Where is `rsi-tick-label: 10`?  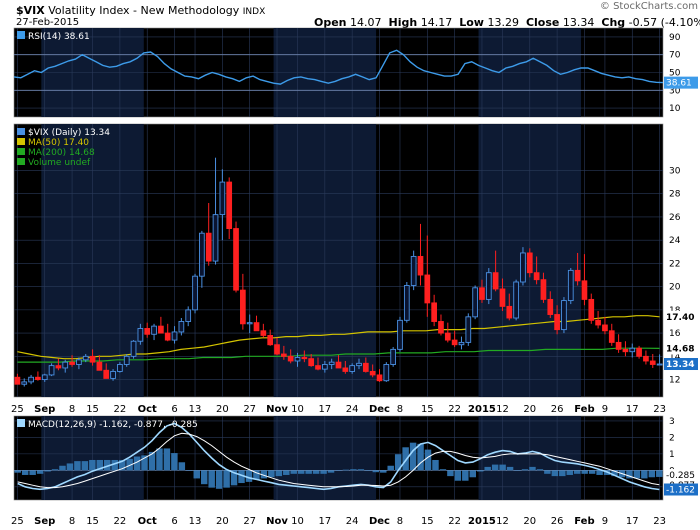
rsi-tick-label: 10 is located at coordinates (675, 109).